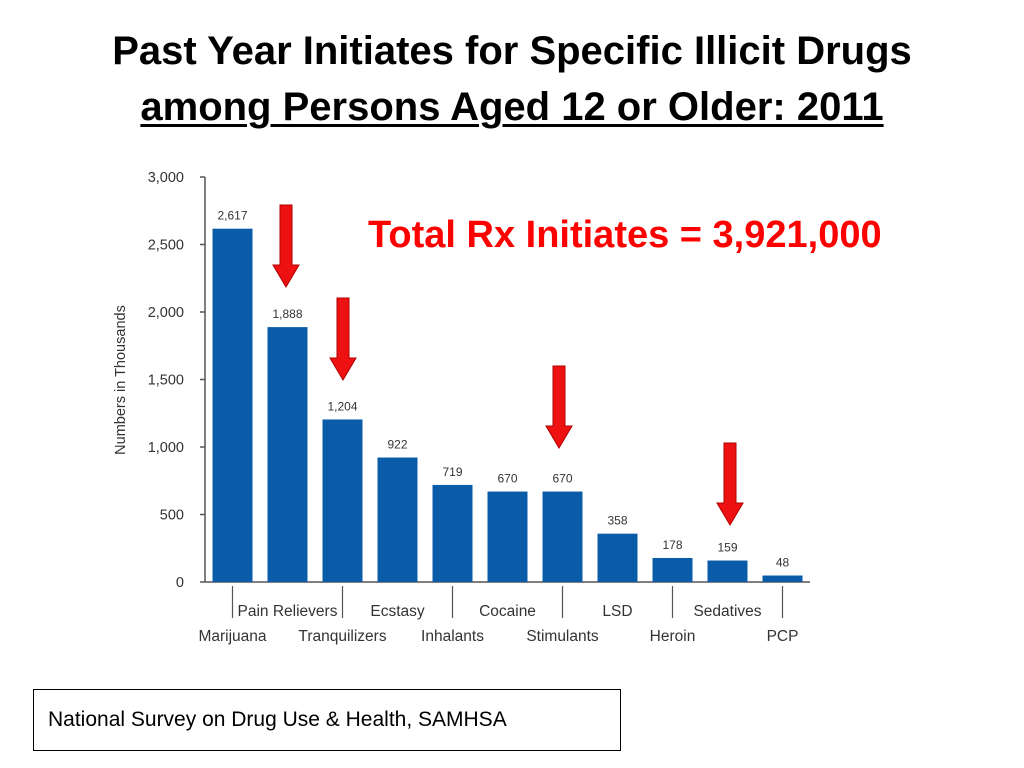 This screenshot has width=1024, height=768. What do you see at coordinates (121, 380) in the screenshot?
I see `y-axis-title: Numbers in Thousands` at bounding box center [121, 380].